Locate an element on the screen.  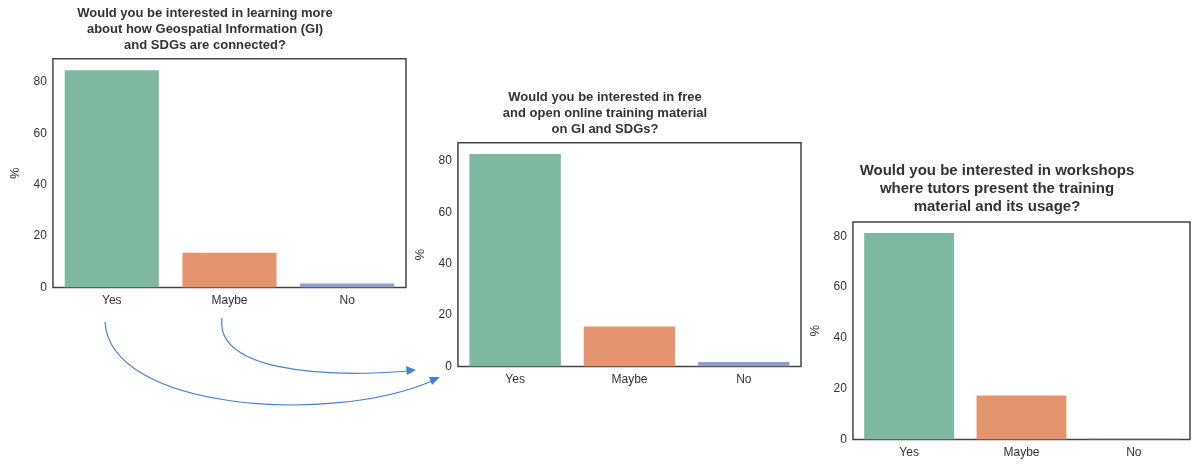
chart-title: Would you be interested in learning more about how Geospatial Information (GI) and SDGs are connected? is located at coordinates (205, 28).